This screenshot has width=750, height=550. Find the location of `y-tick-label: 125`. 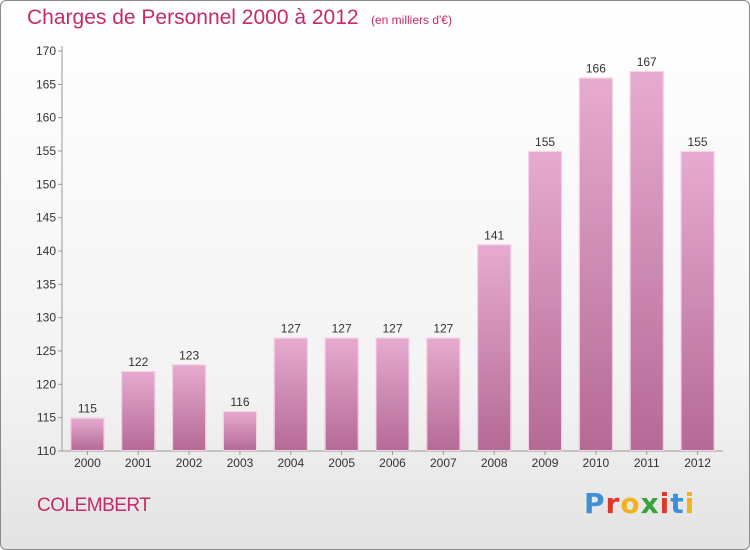

y-tick-label: 125 is located at coordinates (46, 351).